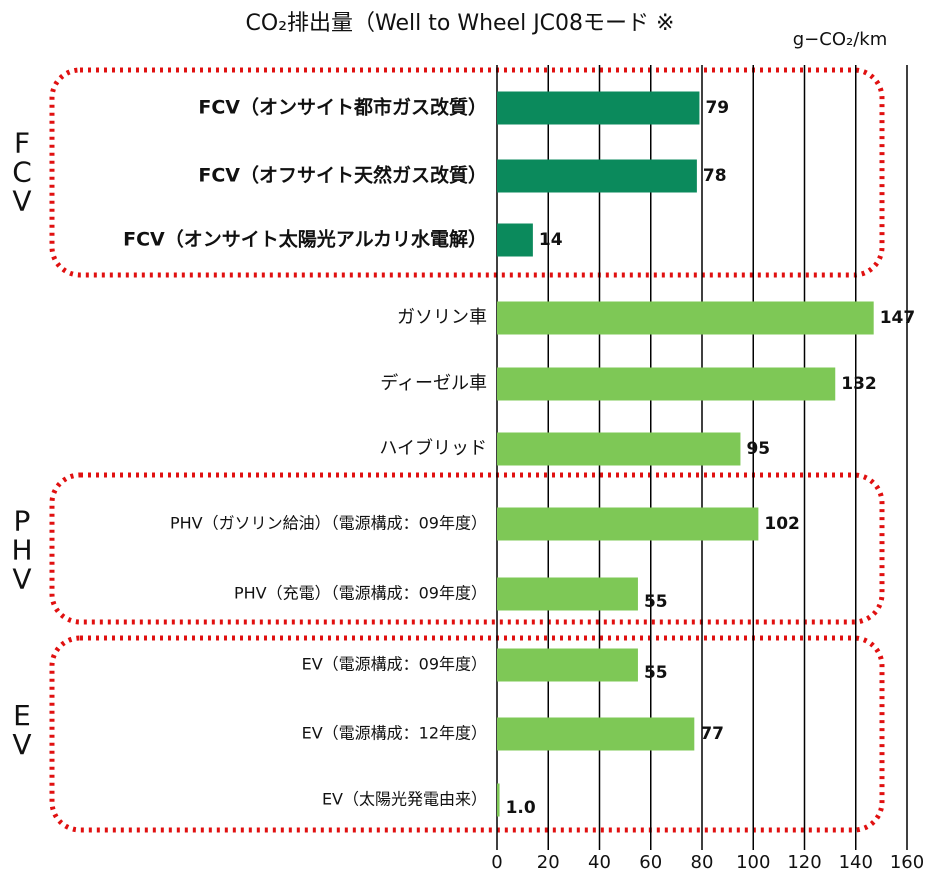  Describe the element at coordinates (702, 862) in the screenshot. I see `x-tick-label: 80` at that location.